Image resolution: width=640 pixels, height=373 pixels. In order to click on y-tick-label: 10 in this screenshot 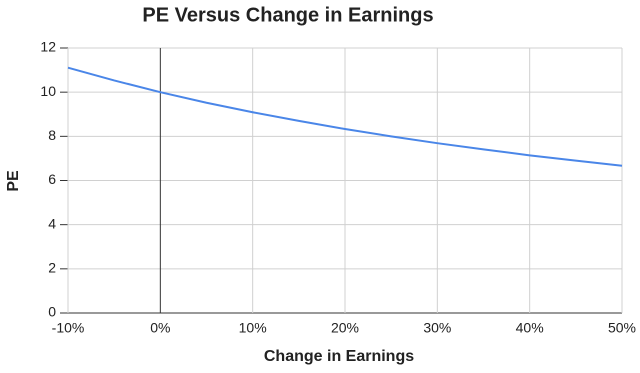, I will do `click(48, 91)`.